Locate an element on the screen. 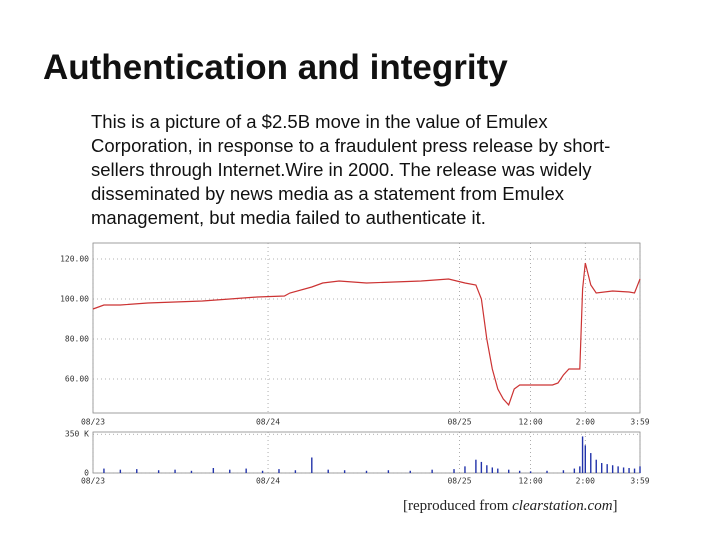 The image size is (720, 540). plot-frame is located at coordinates (366, 452).